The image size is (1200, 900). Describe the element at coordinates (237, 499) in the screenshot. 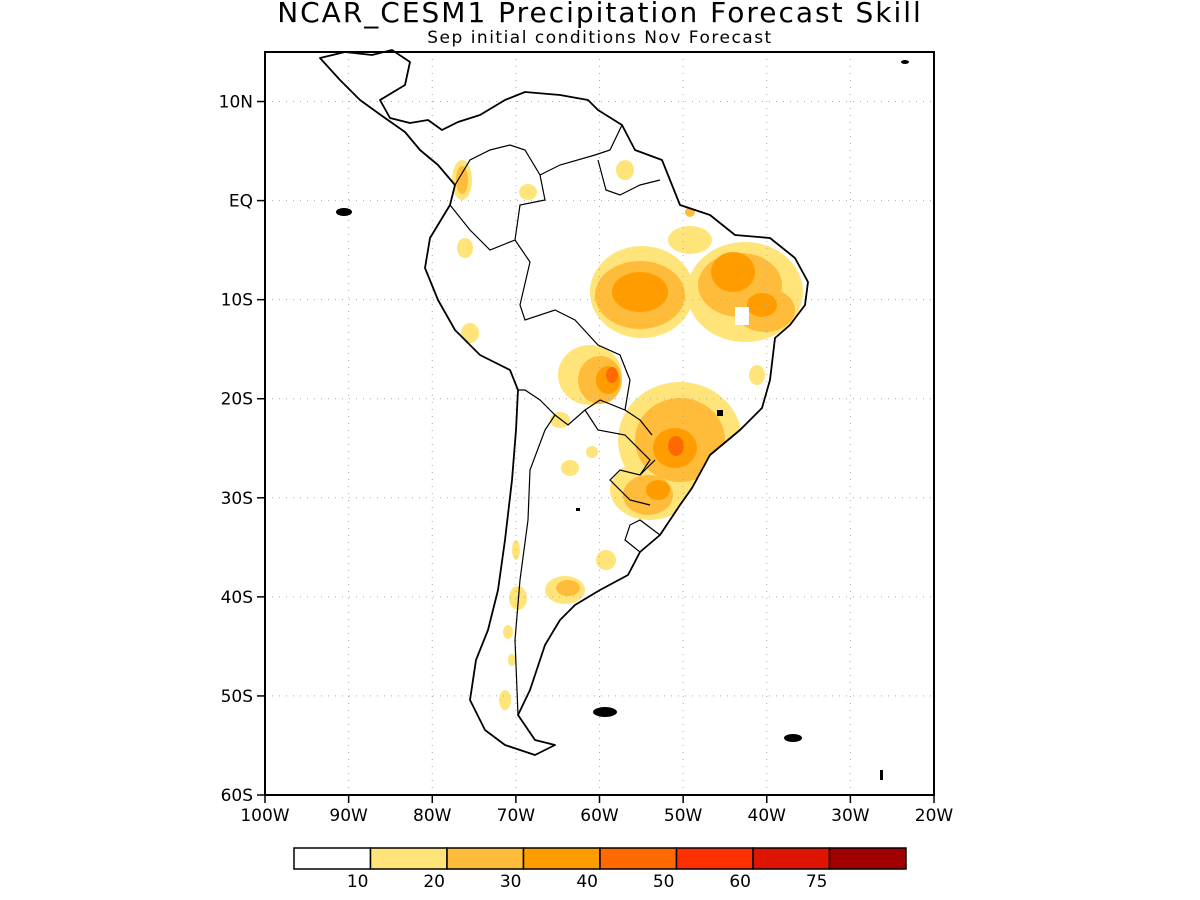

I see `lat-tick-label: 30S` at that location.